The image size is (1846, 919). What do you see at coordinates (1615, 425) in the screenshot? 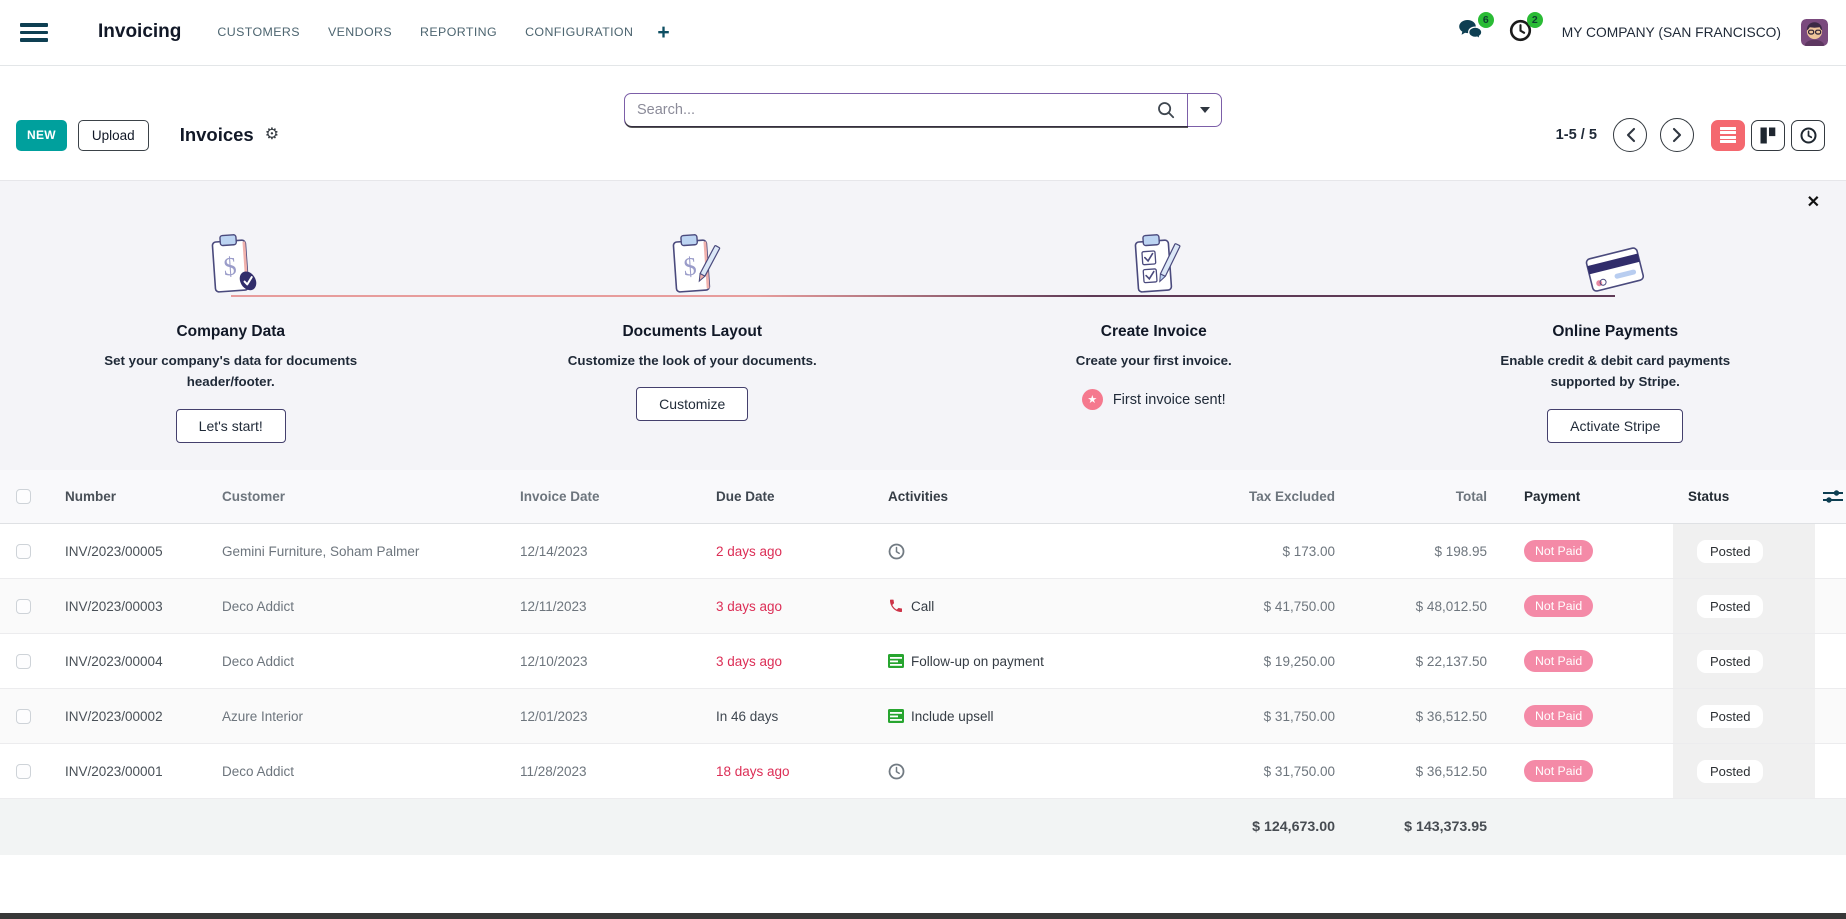
I see `activate-stripe-button: Activate Stripe` at bounding box center [1615, 425].